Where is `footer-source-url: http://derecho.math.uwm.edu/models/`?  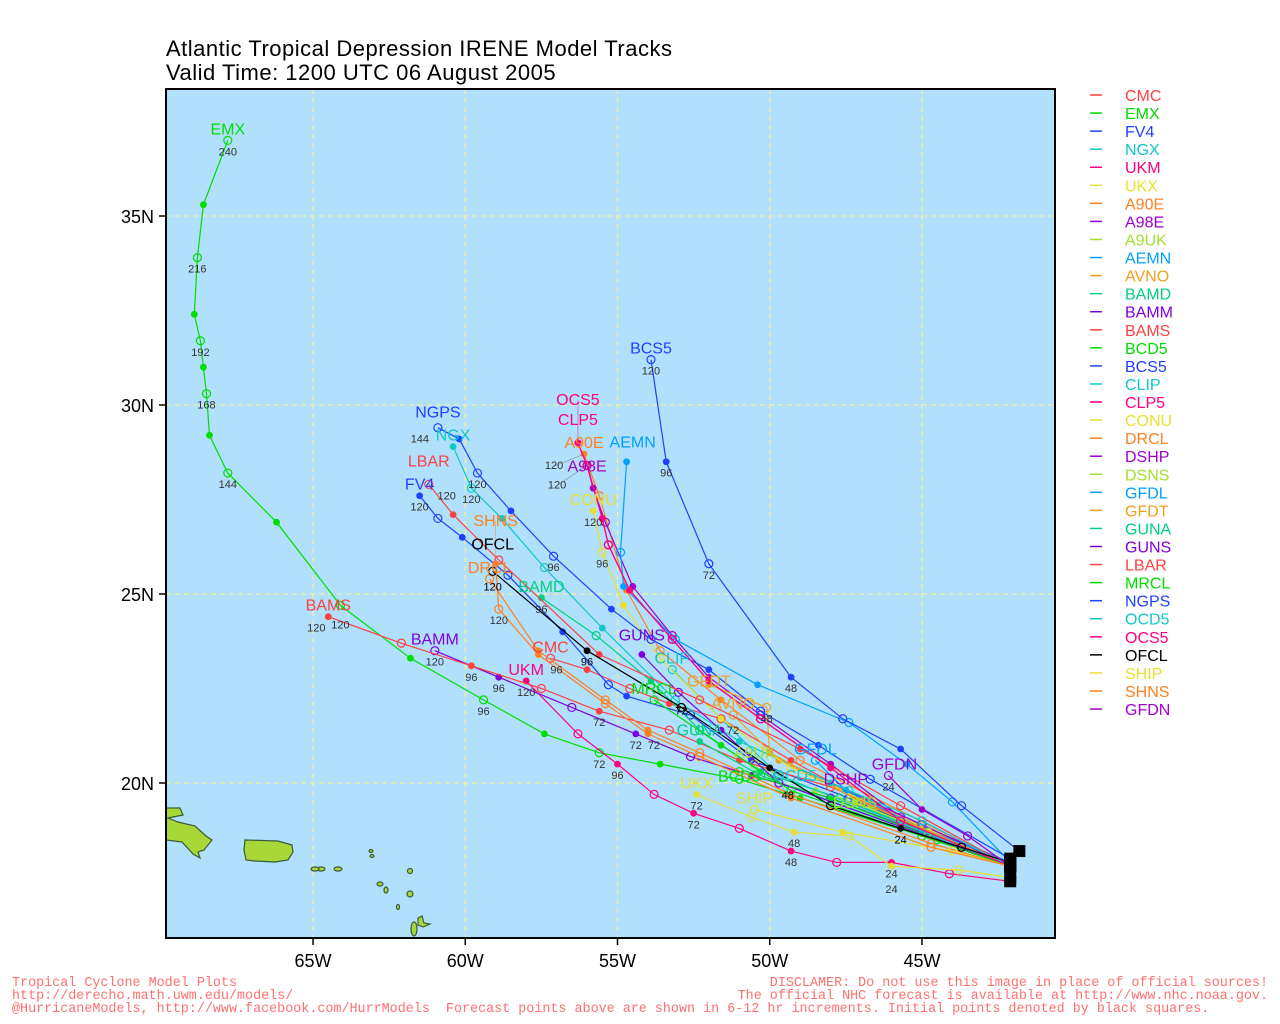 footer-source-url: http://derecho.math.uwm.edu/models/ is located at coordinates (153, 996).